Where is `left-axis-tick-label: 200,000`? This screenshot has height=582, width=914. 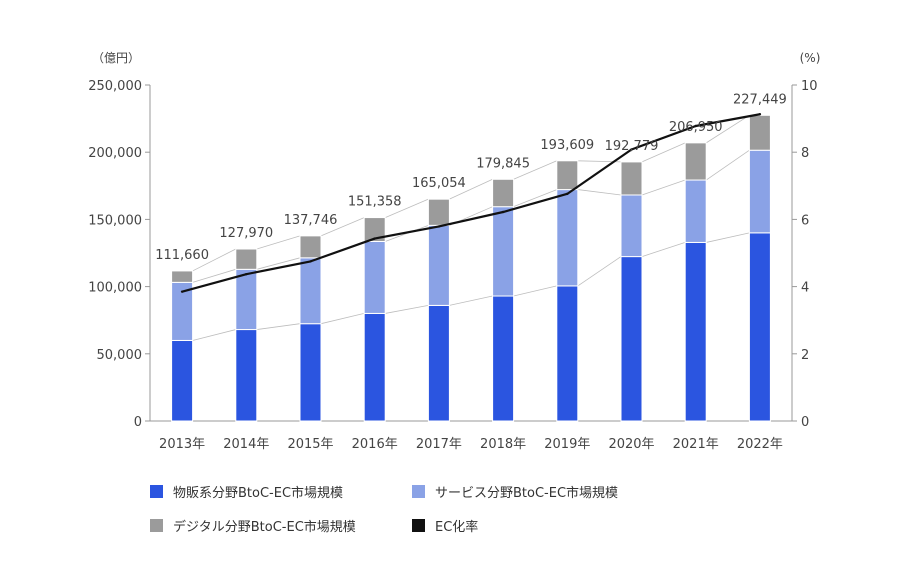
left-axis-tick-label: 200,000 is located at coordinates (115, 153).